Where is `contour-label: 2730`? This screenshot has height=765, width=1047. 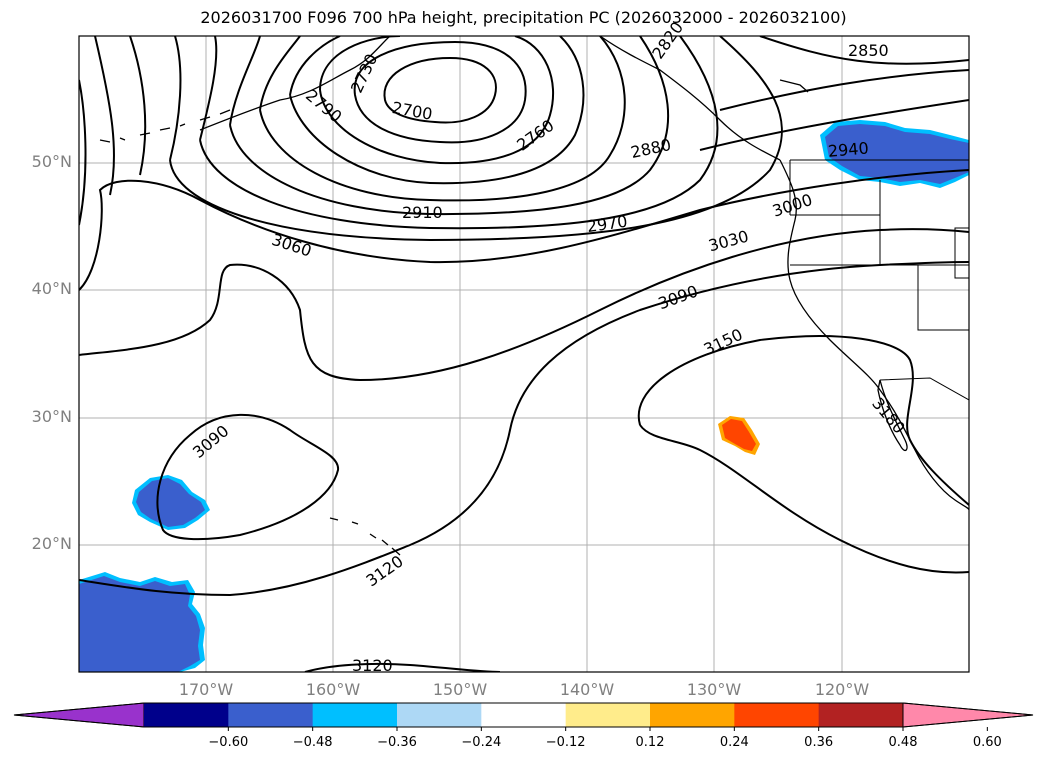 contour-label: 2730 is located at coordinates (364, 73).